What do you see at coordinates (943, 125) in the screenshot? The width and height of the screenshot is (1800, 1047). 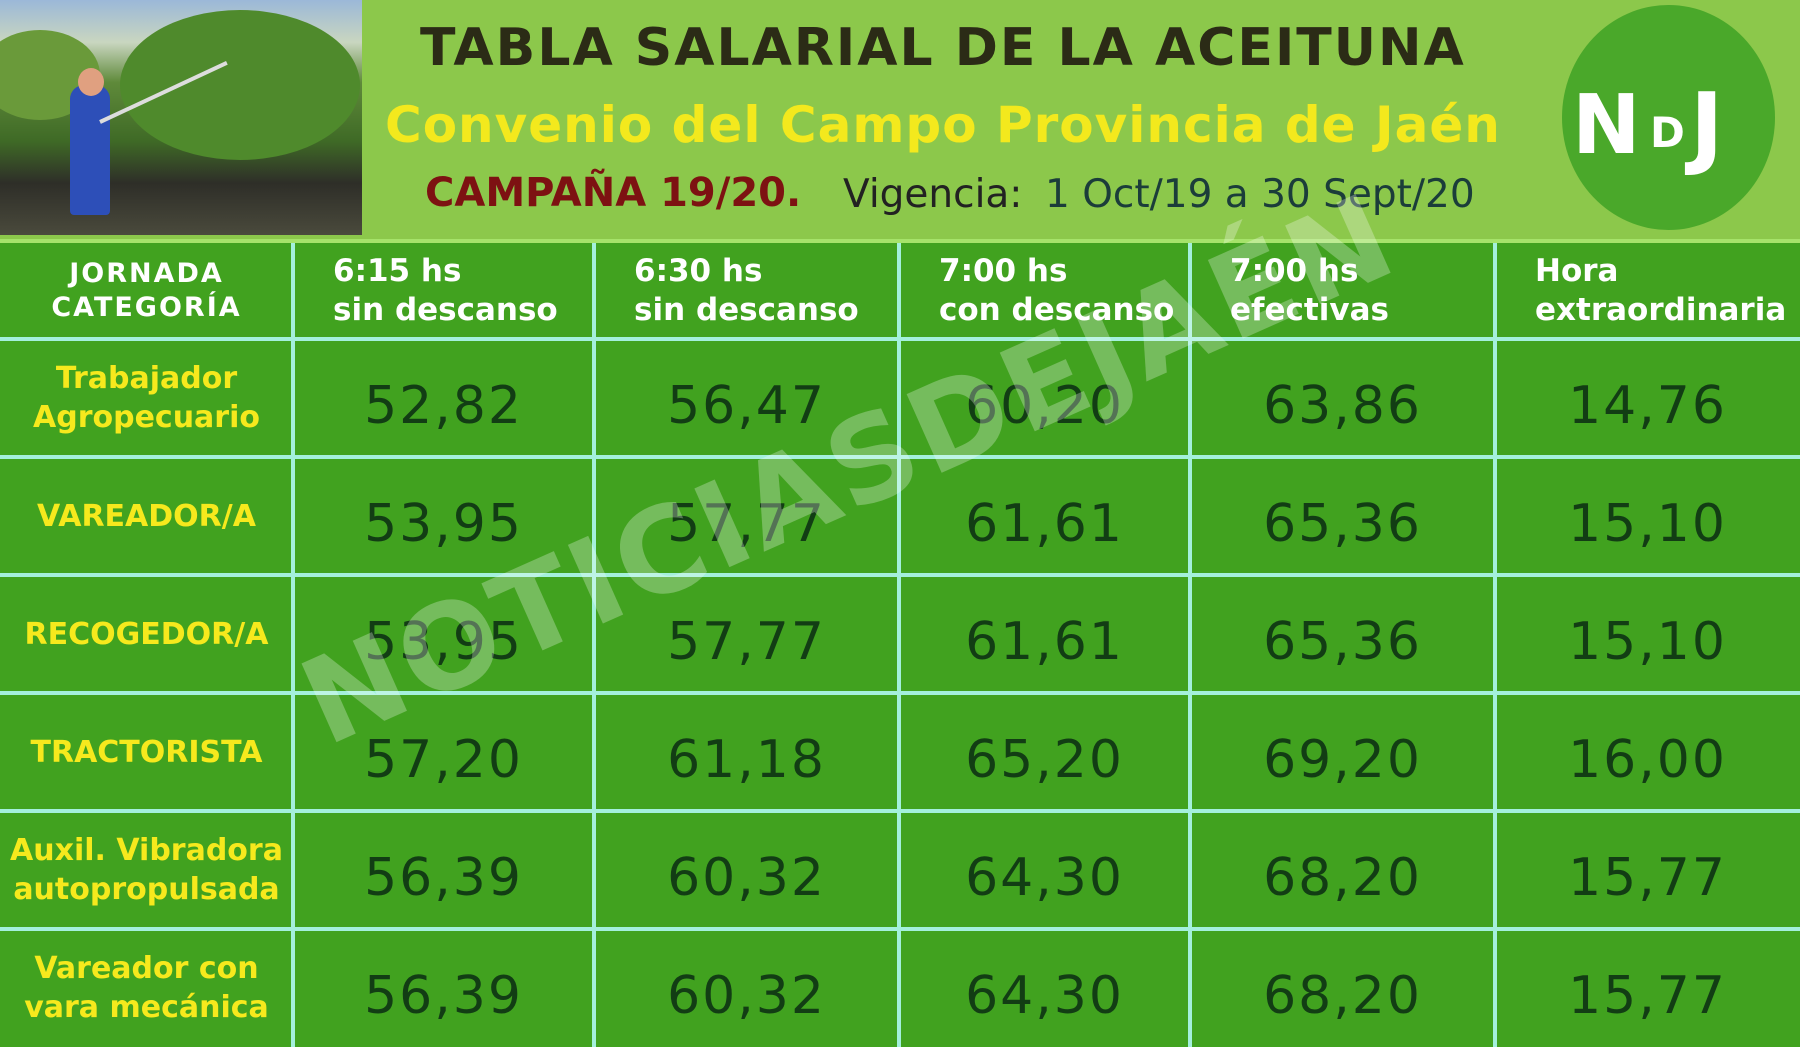 I see `subtitle: Convenio del Campo Provincia de Jaén` at bounding box center [943, 125].